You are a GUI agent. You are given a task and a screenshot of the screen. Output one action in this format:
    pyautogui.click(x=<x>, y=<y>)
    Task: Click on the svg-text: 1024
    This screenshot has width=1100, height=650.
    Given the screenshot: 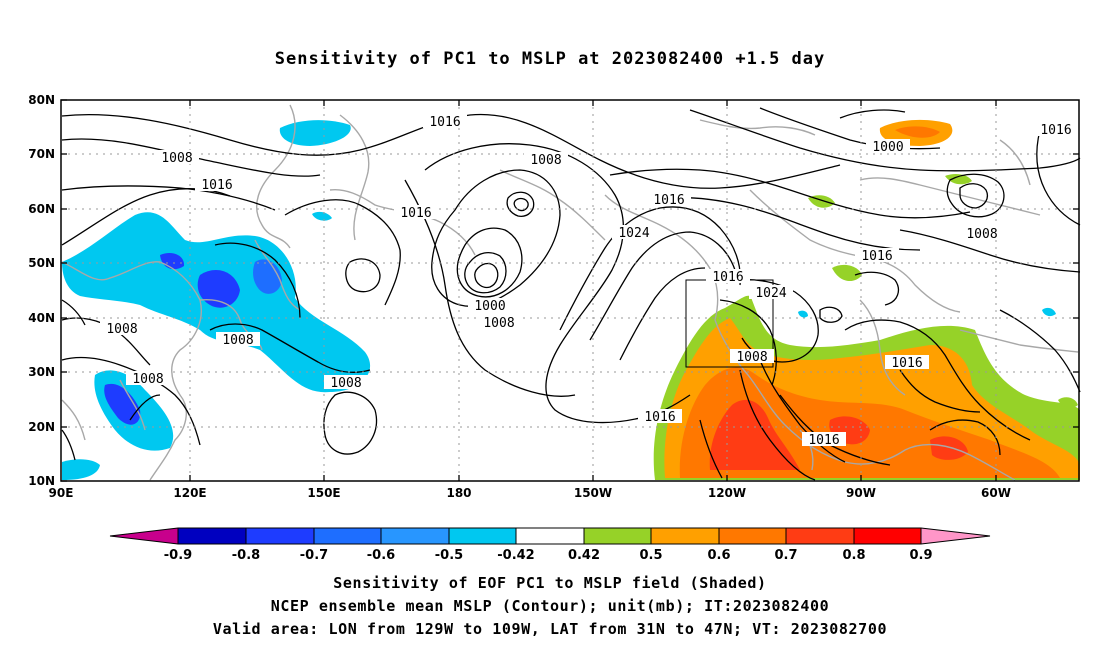 What is the action you would take?
    pyautogui.click(x=770, y=293)
    